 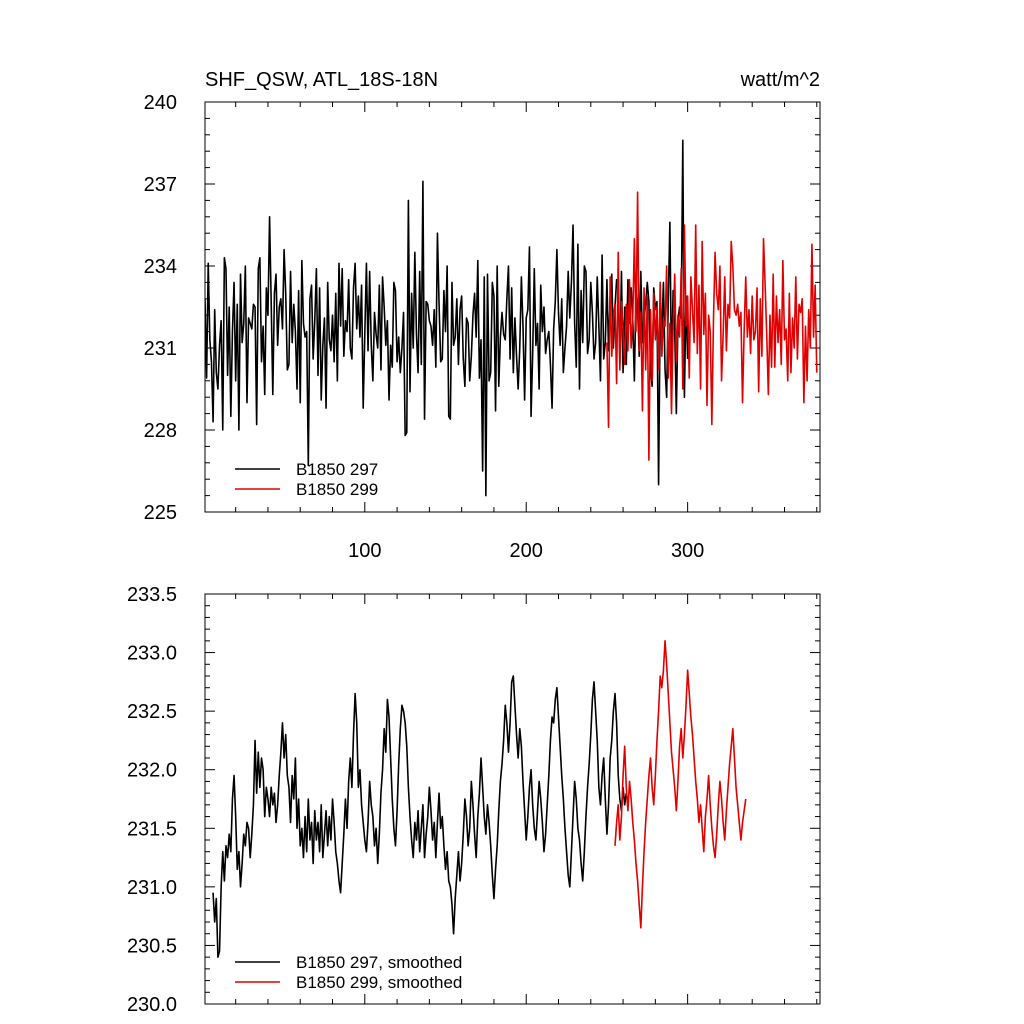 What do you see at coordinates (160, 185) in the screenshot?
I see `y-tick-label: 237` at bounding box center [160, 185].